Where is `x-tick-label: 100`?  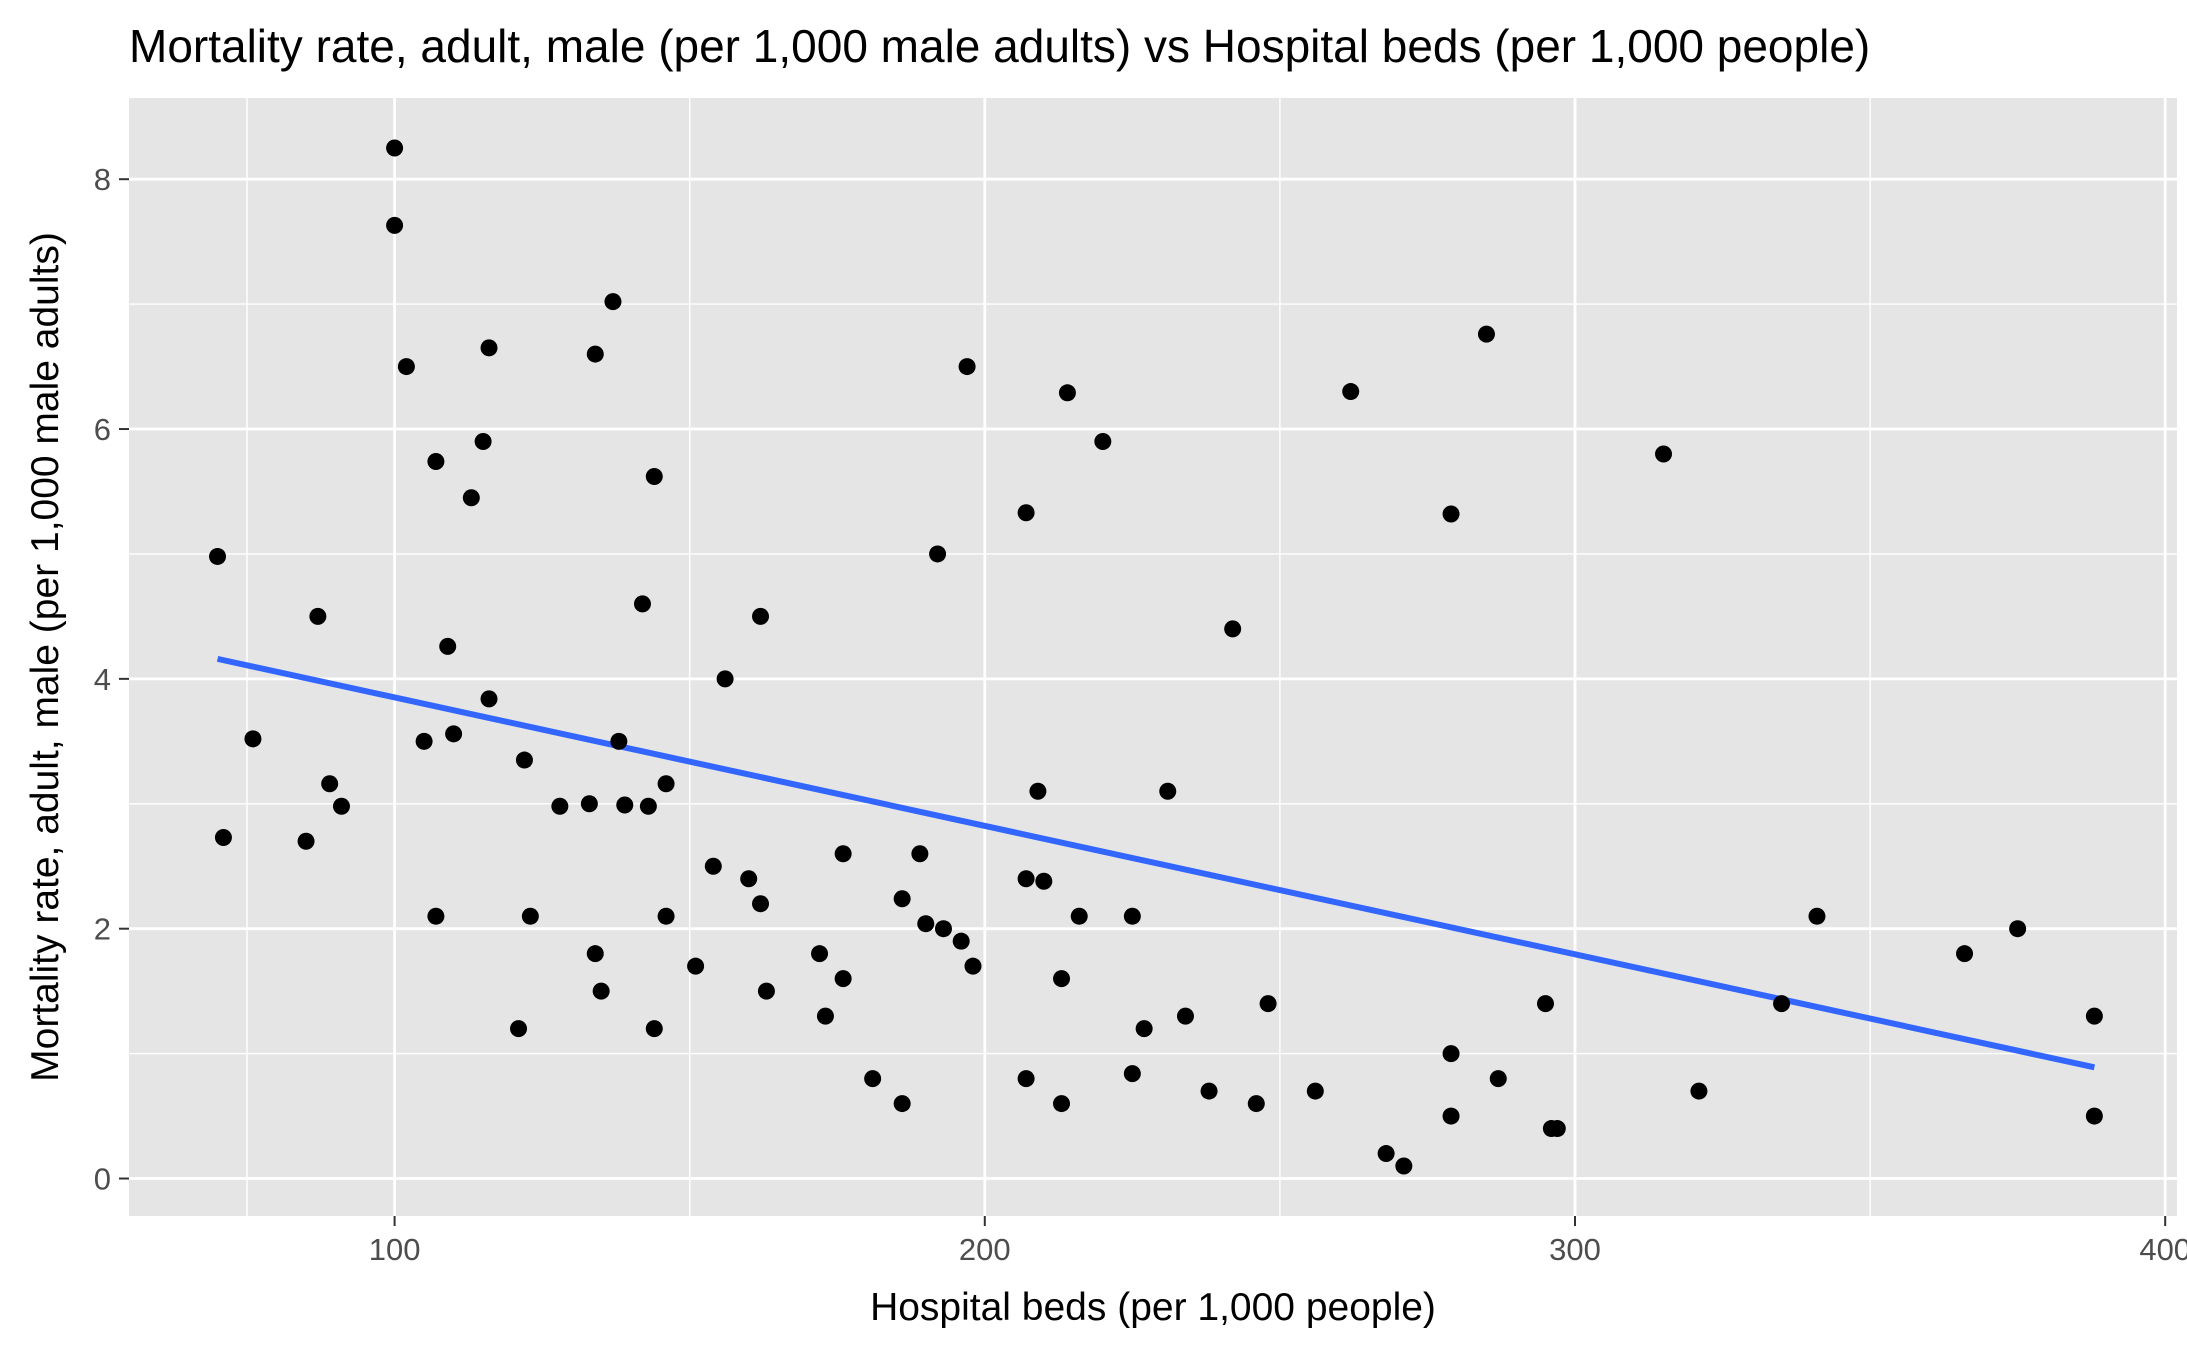
x-tick-label: 100 is located at coordinates (395, 1249).